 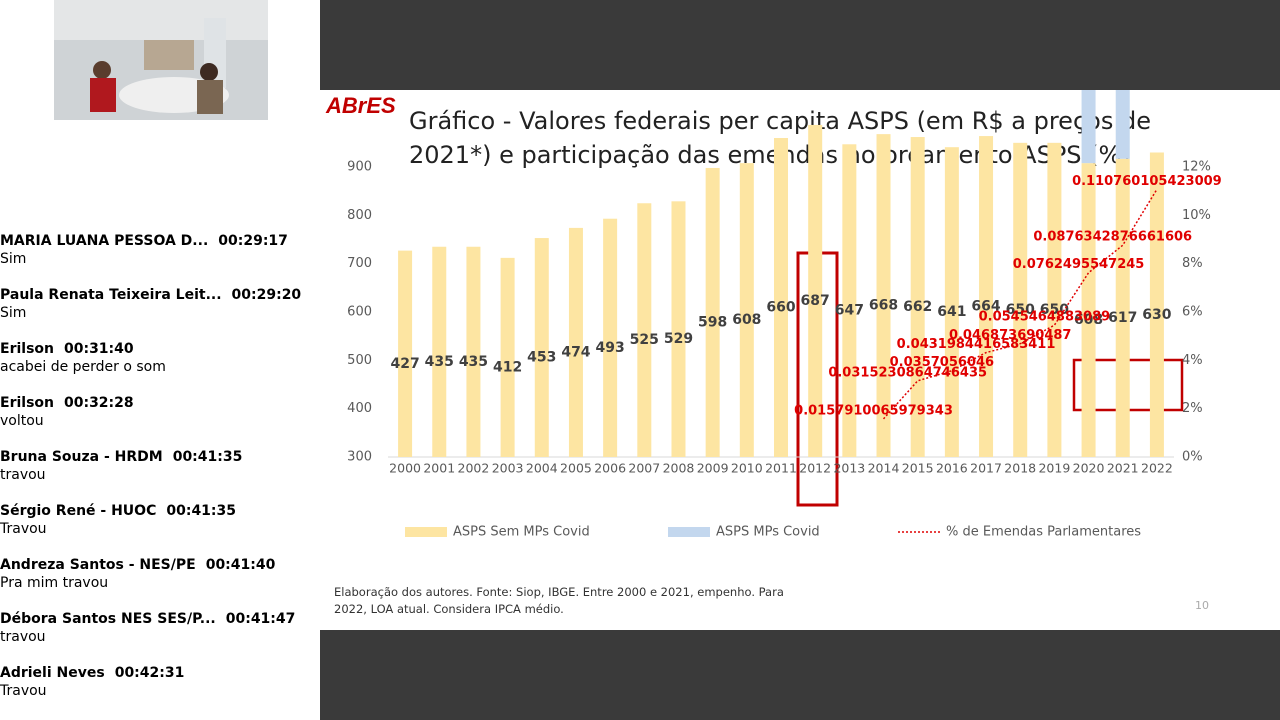 What do you see at coordinates (52, 673) in the screenshot?
I see `sender-name: Adrieli Neves` at bounding box center [52, 673].